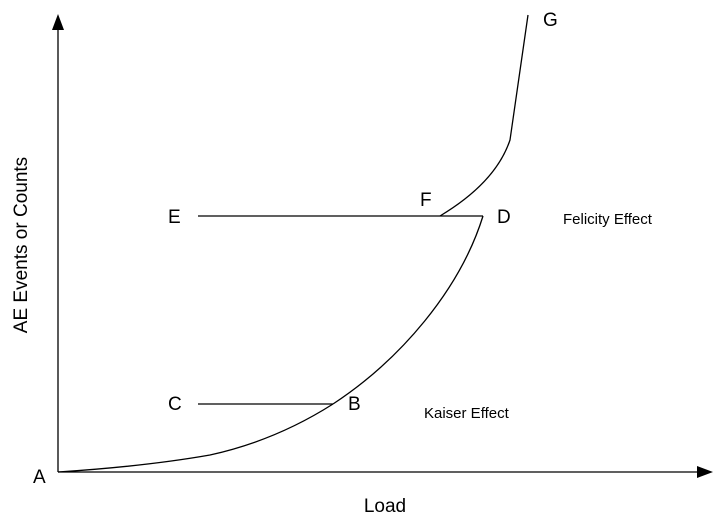  What do you see at coordinates (705, 472) in the screenshot?
I see `x-arrow` at bounding box center [705, 472].